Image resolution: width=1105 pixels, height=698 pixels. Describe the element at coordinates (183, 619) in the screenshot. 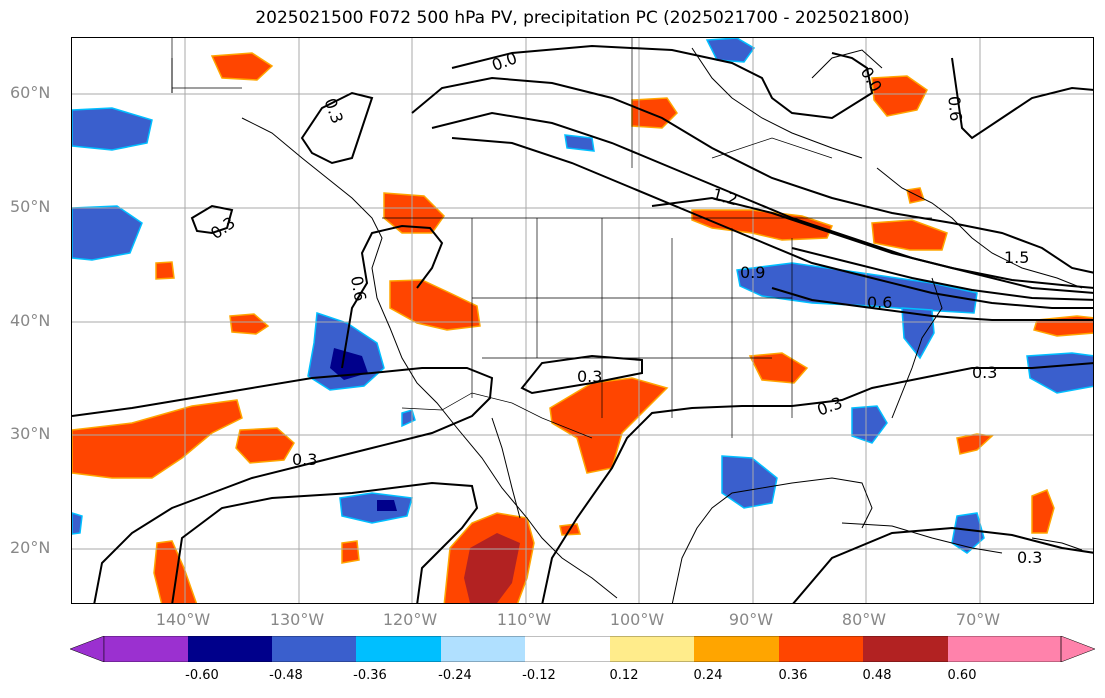

I see `lon-label-140w: 140°W` at that location.